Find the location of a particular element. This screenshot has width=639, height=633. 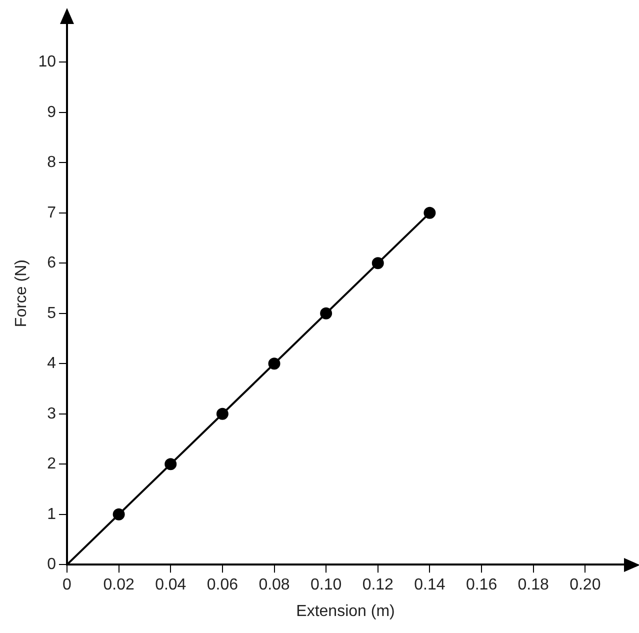

y-tick-label: 5 is located at coordinates (51, 313).